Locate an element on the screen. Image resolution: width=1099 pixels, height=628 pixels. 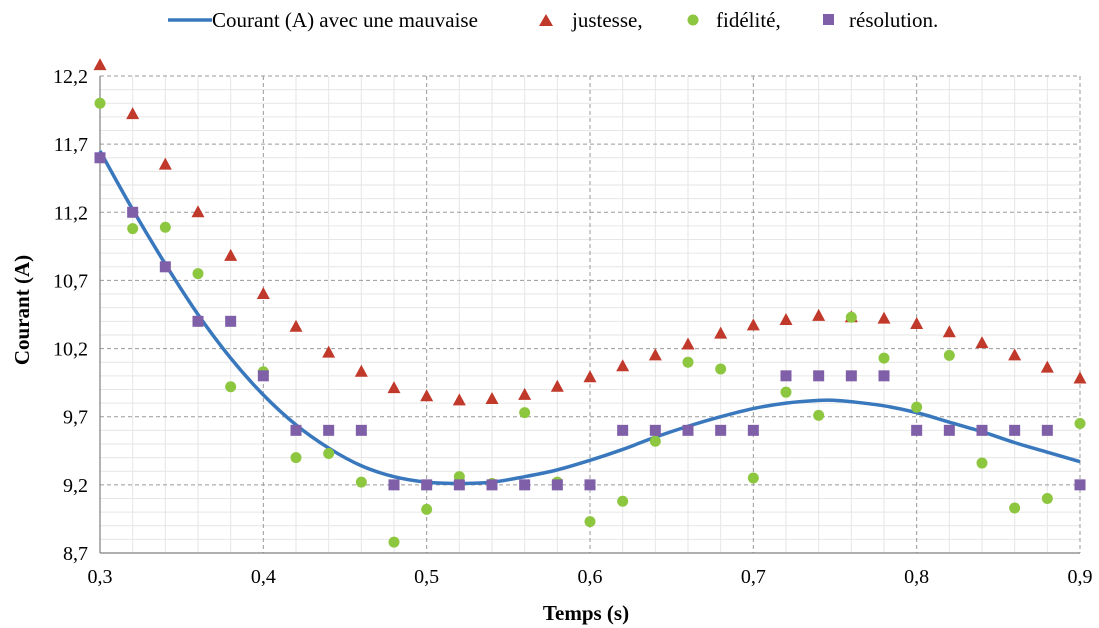
y-tick-label: 11,2 is located at coordinates (71, 213).